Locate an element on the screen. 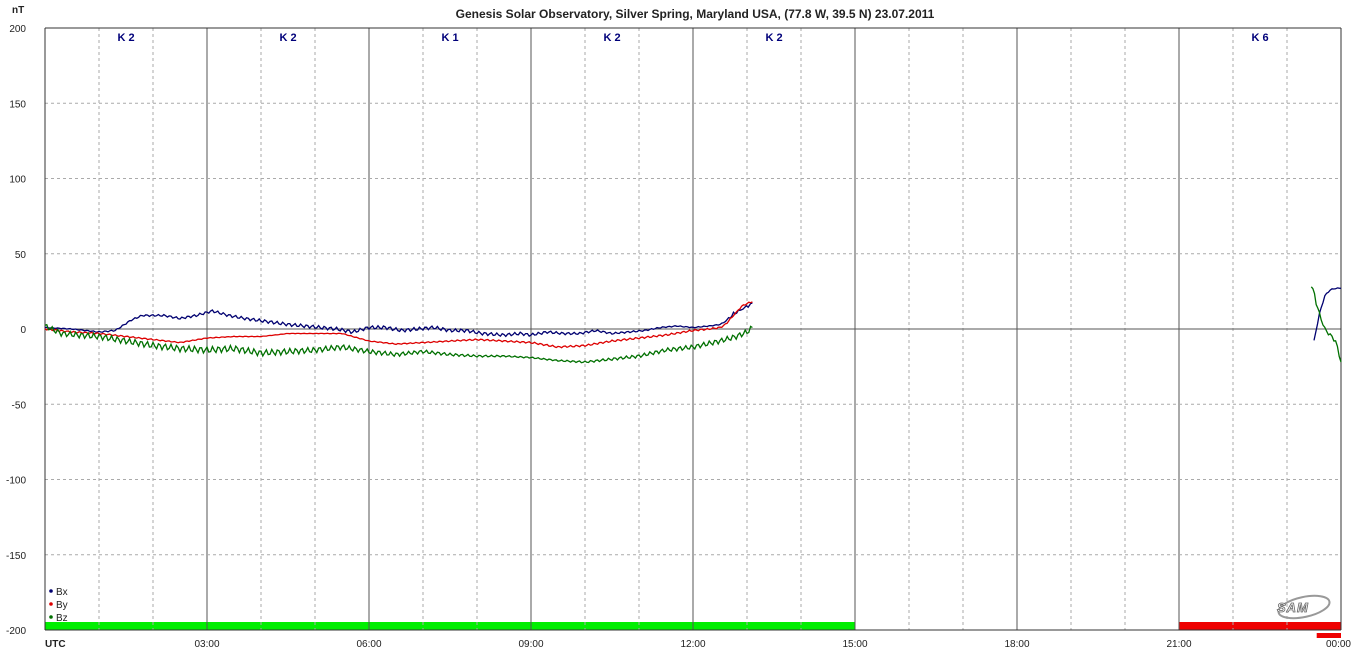 The image size is (1360, 657). legend-label-bz: Bz is located at coordinates (62, 618).